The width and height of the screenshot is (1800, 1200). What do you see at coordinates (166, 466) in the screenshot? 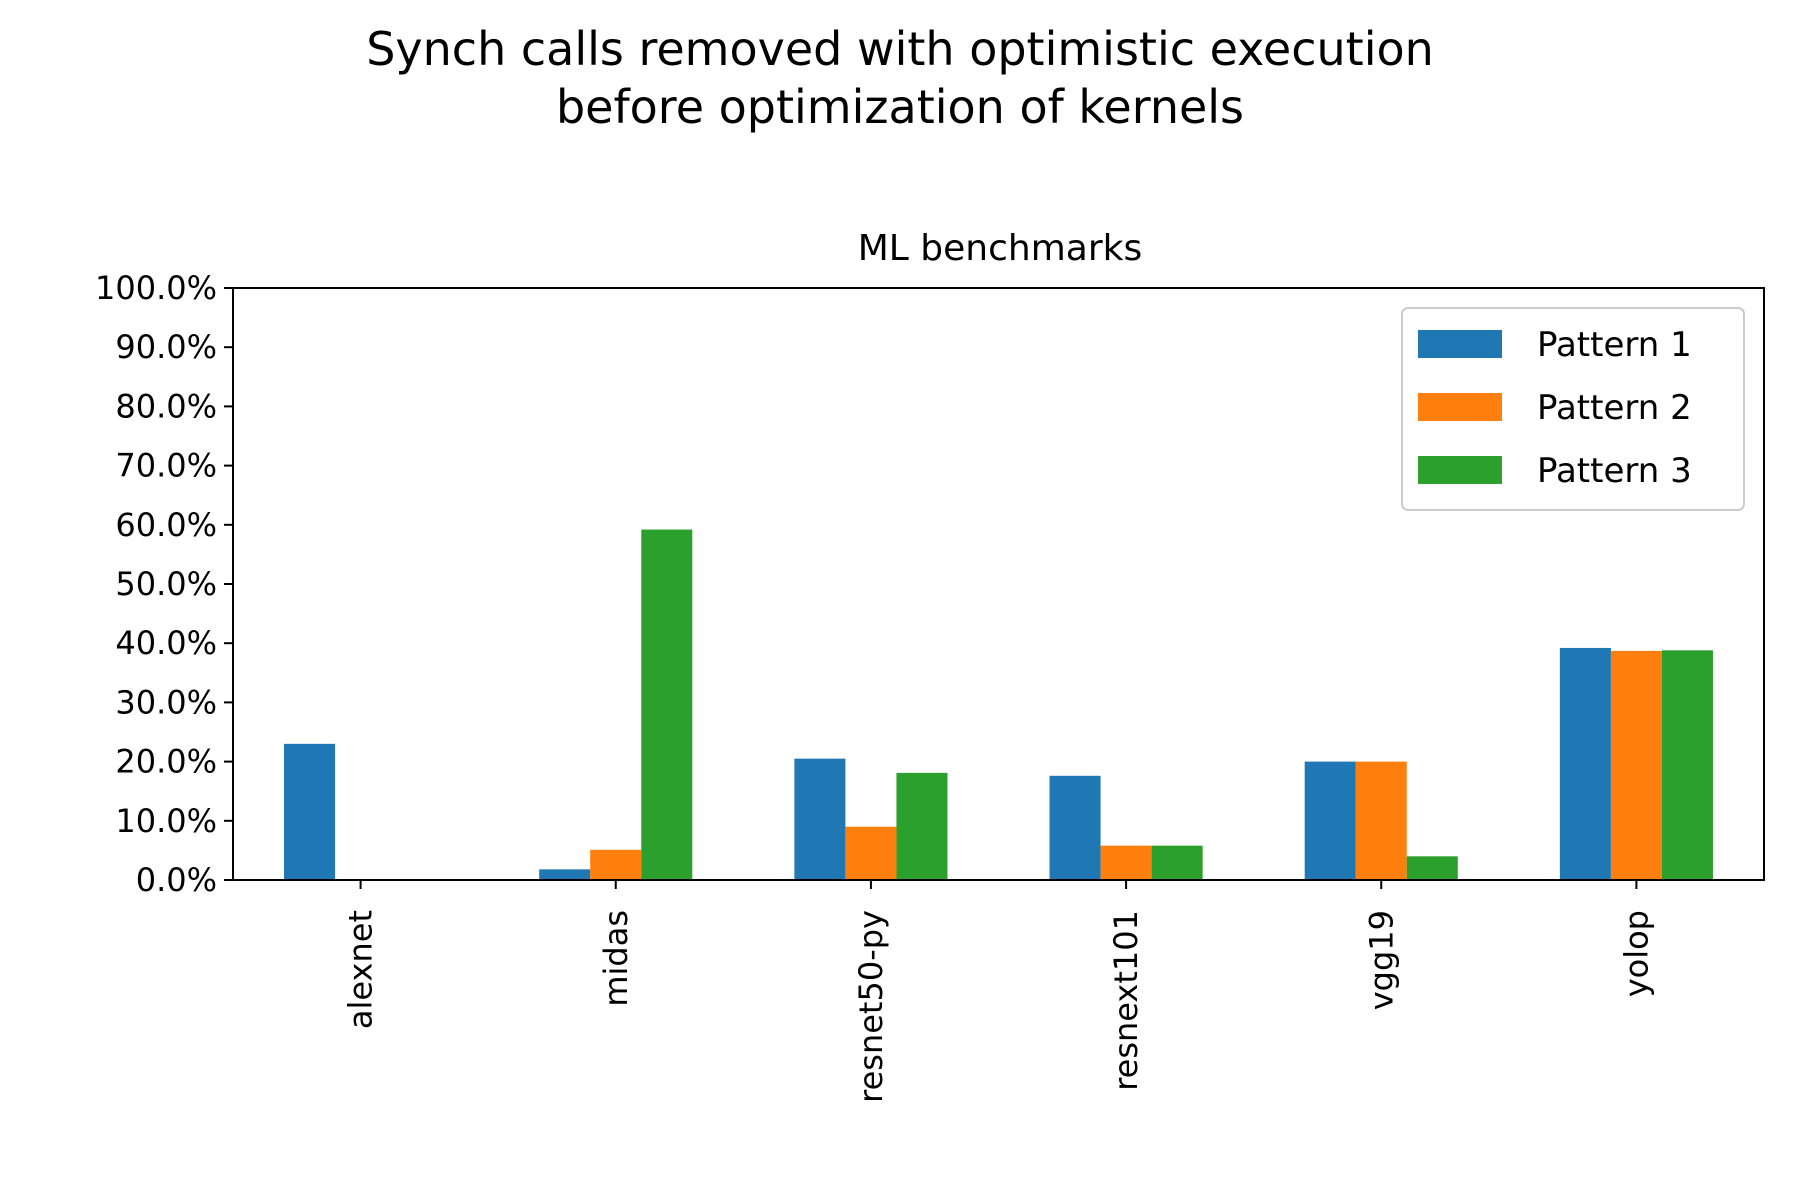
I see `y-tick-label: 70.0%` at bounding box center [166, 466].